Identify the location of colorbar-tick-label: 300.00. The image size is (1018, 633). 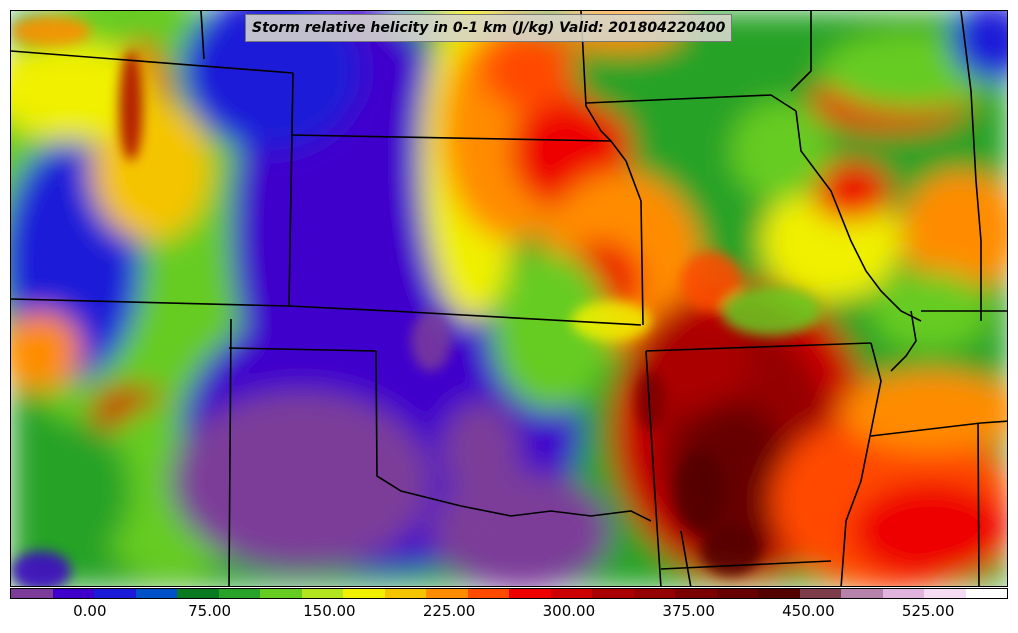
(569, 611).